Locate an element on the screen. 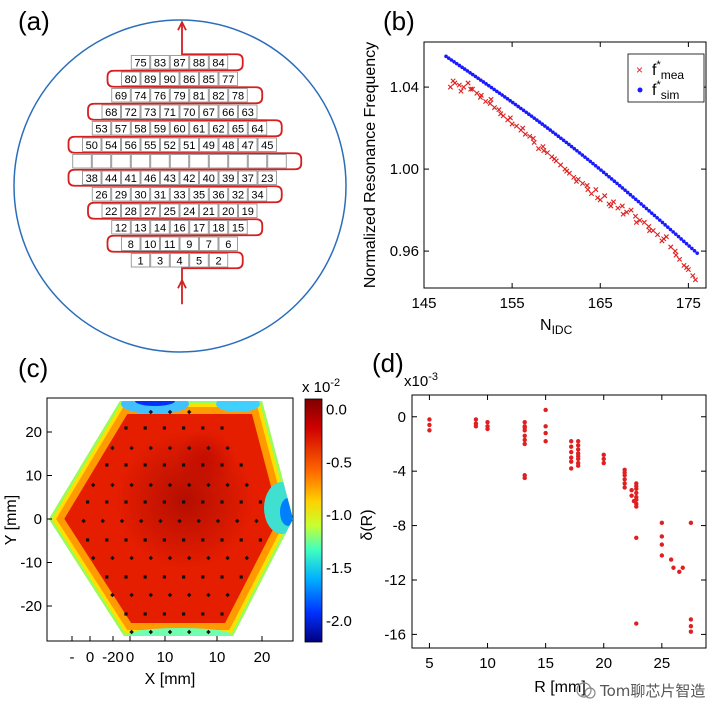 This screenshot has width=723, height=723. panel-c-xtick-label: 10 is located at coordinates (217, 657).